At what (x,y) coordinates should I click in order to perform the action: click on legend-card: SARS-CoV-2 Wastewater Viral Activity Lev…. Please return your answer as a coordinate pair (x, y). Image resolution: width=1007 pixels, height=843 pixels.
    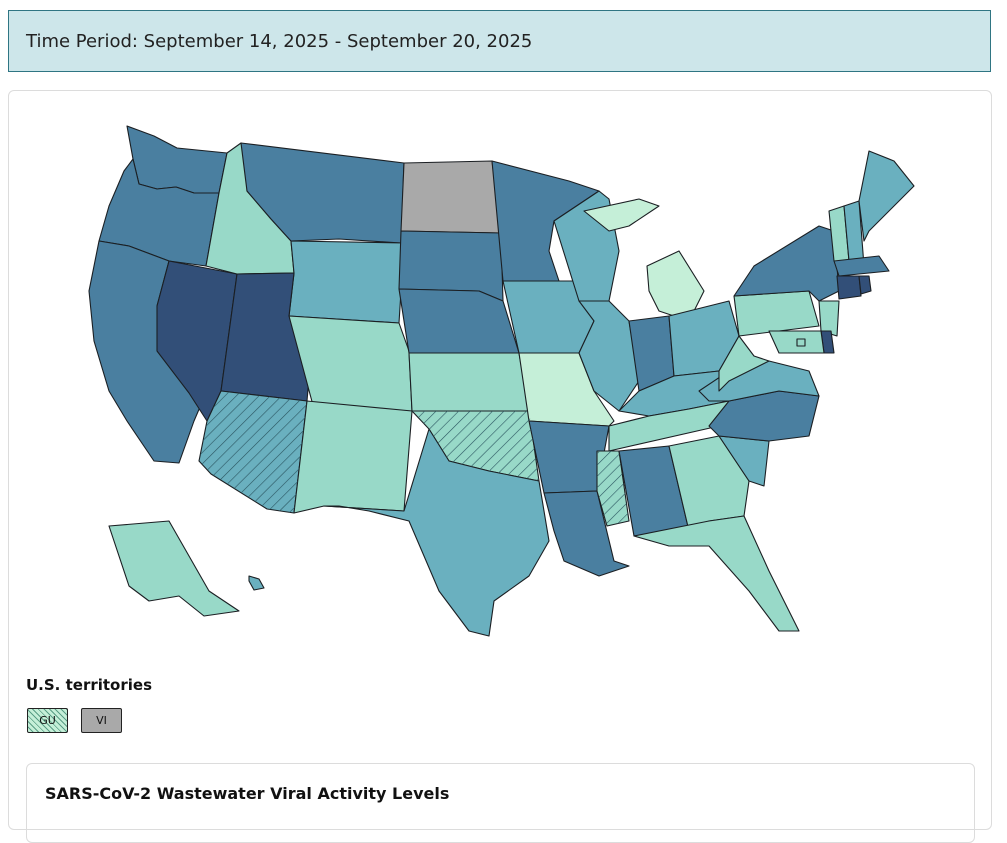
    Looking at the image, I should click on (500, 803).